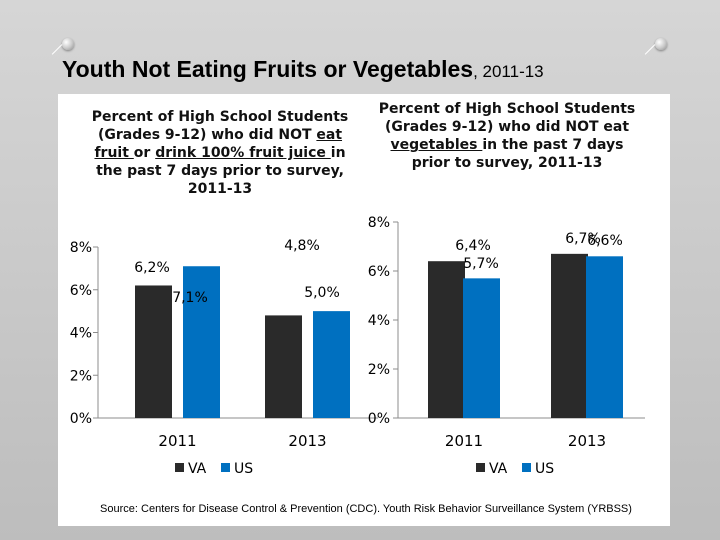  Describe the element at coordinates (153, 351) in the screenshot. I see `chart-1-bar-va-2011` at that location.